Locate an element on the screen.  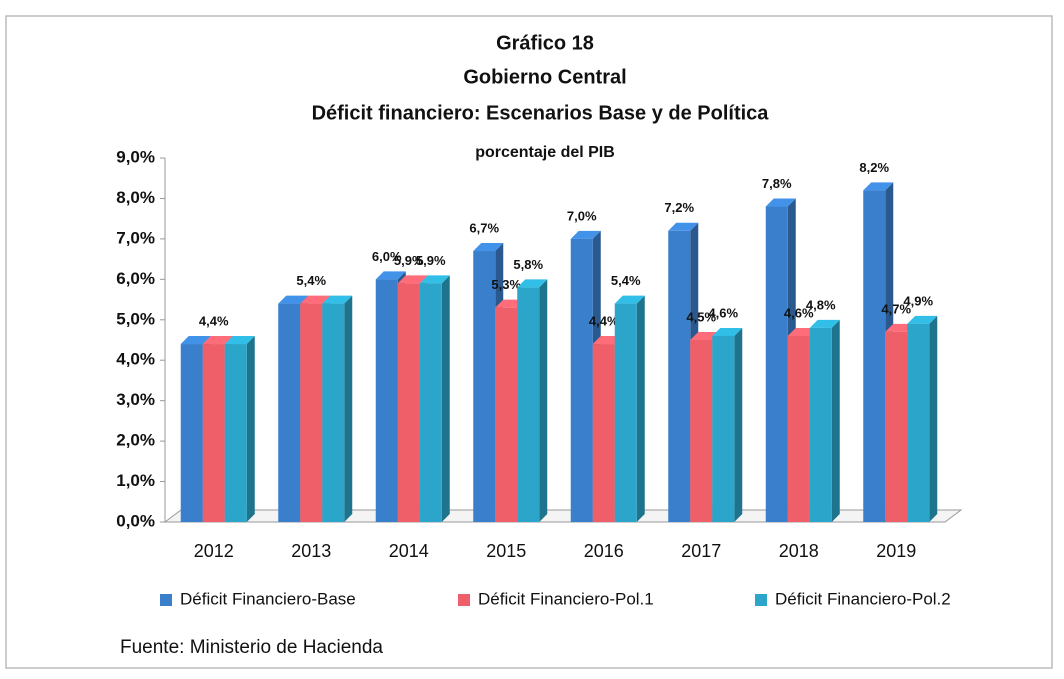
legend-label: Déficit Financiero-Pol.1 is located at coordinates (566, 598).